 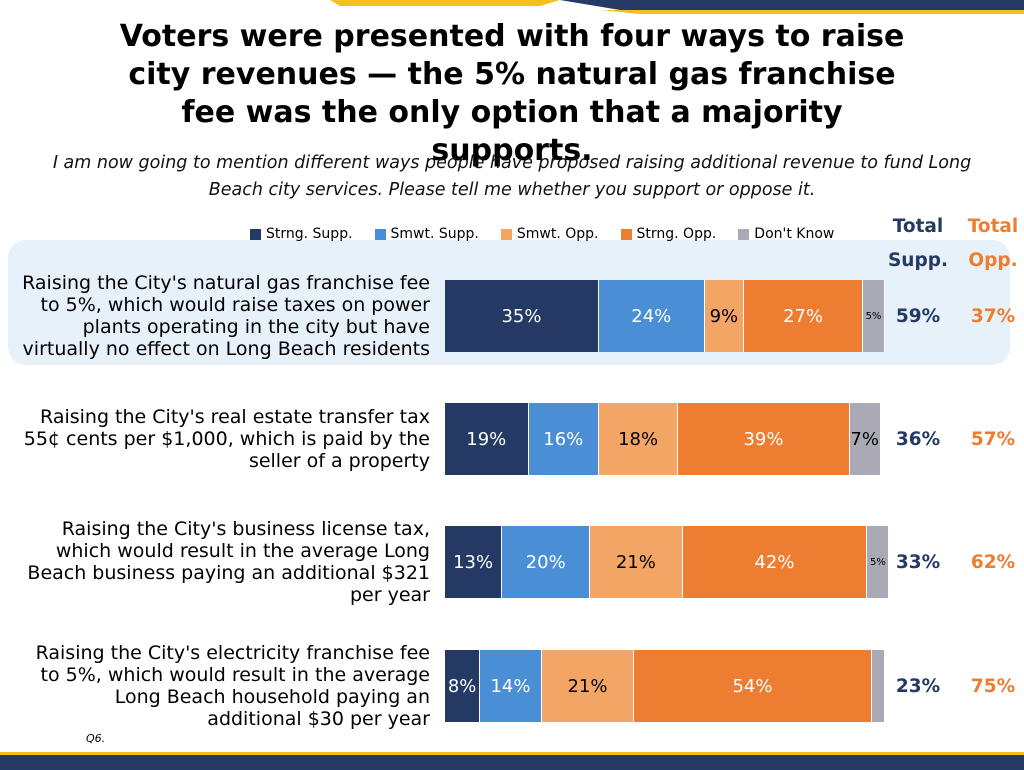 I want to click on data-label: 13%, so click(x=473, y=562).